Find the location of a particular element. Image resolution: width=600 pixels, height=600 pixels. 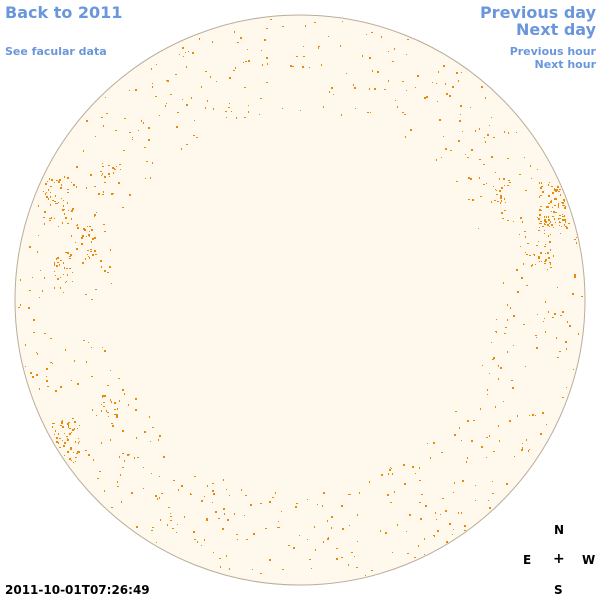

previous-day-link: Previous day is located at coordinates (537, 12).